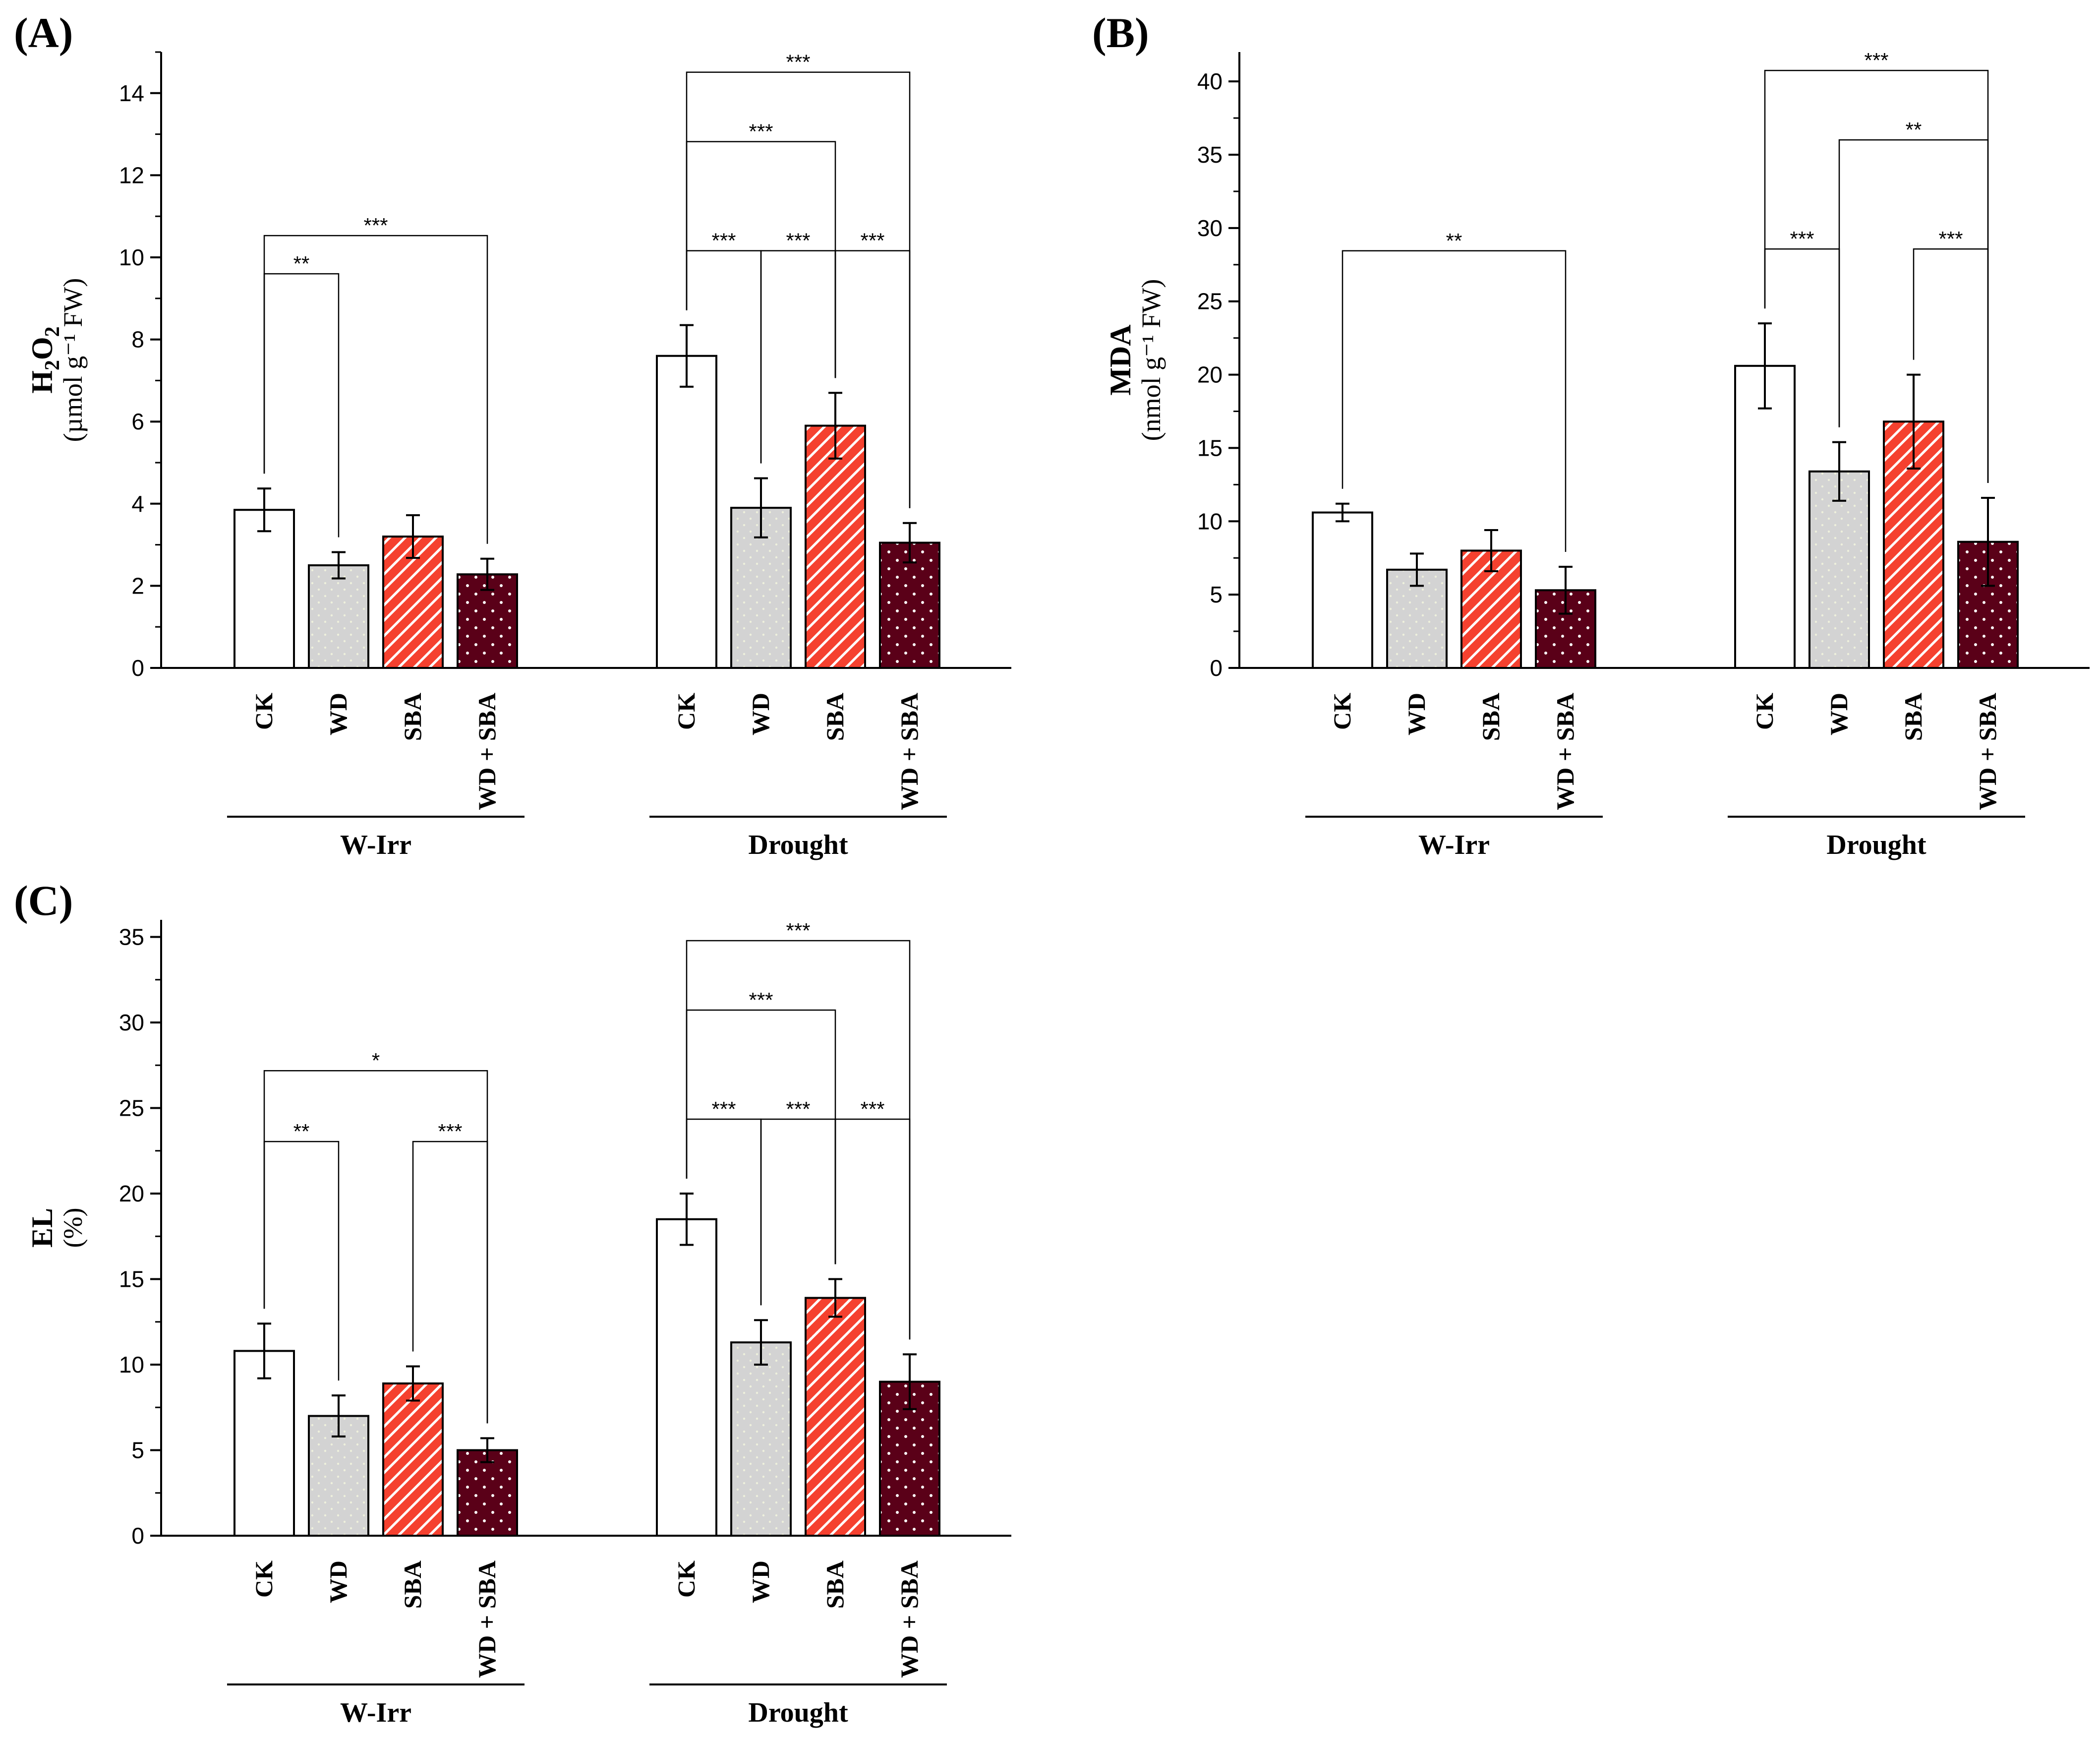 The width and height of the screenshot is (2100, 1740). What do you see at coordinates (761, 131) in the screenshot?
I see `panel-a-sig-bracket-1-0-2-label: ***` at bounding box center [761, 131].